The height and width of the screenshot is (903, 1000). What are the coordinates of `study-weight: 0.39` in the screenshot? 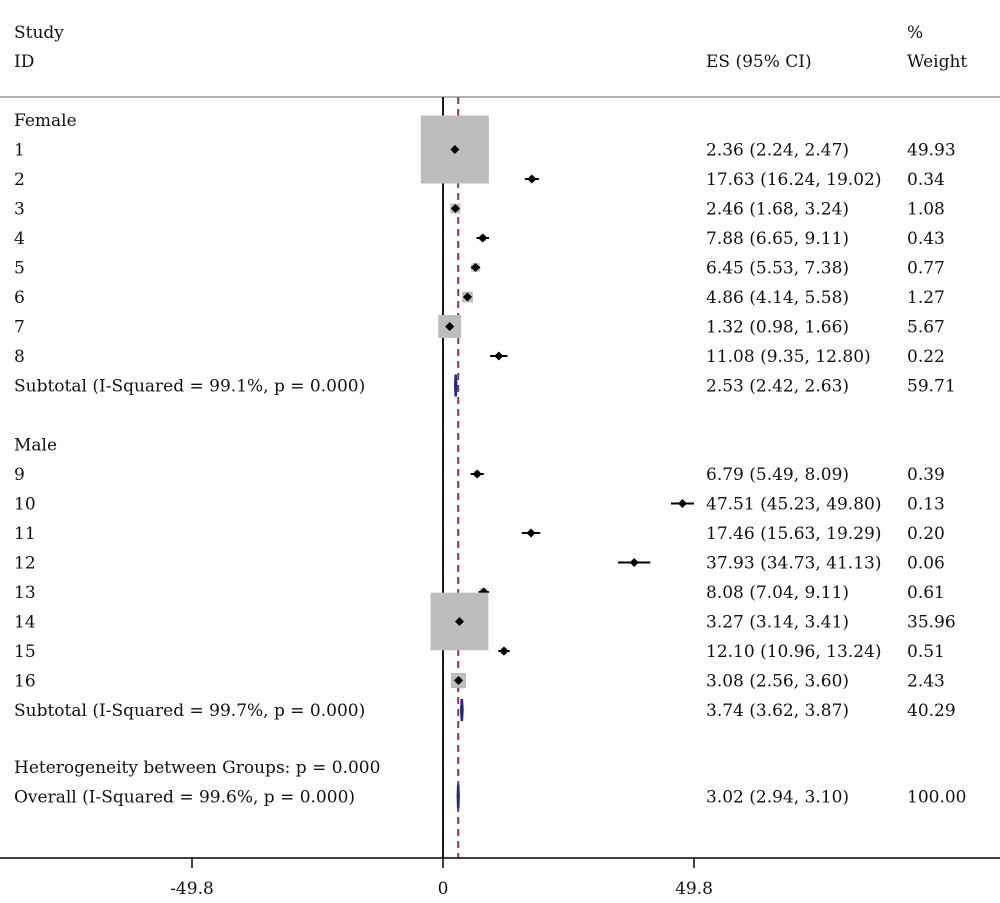 It's located at (926, 475).